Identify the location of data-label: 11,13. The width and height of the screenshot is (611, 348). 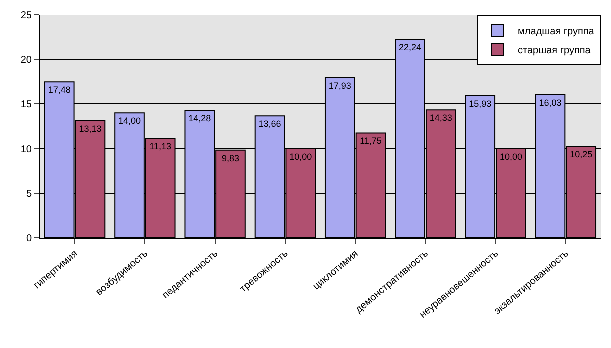
(161, 147).